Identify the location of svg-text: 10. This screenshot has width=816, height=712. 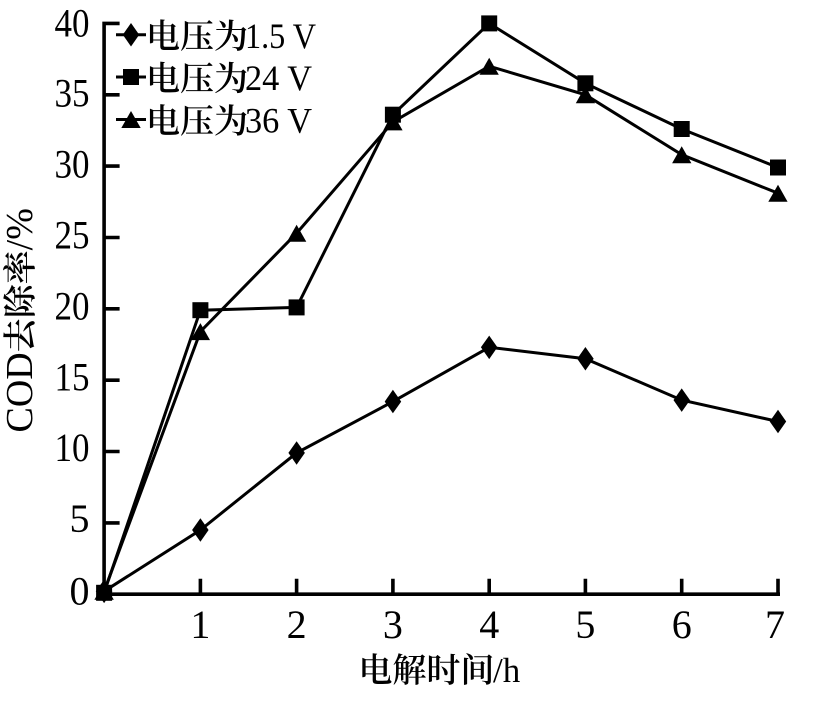
(72, 447).